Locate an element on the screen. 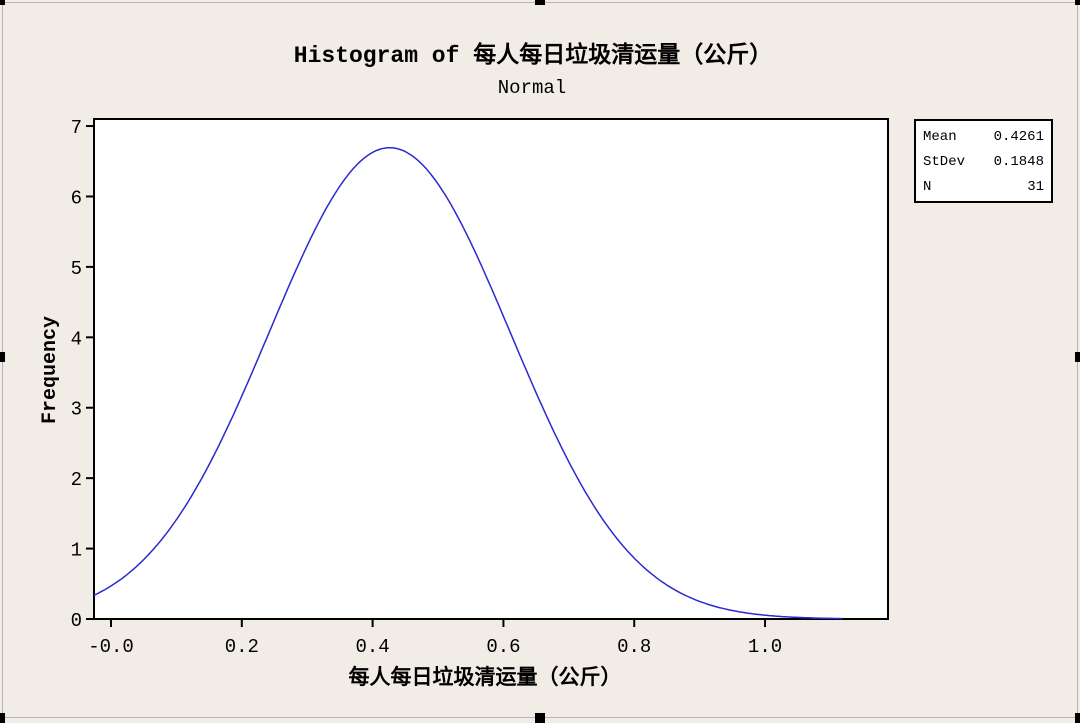 The width and height of the screenshot is (1080, 723). stat-value: 0.1848 is located at coordinates (1018, 162).